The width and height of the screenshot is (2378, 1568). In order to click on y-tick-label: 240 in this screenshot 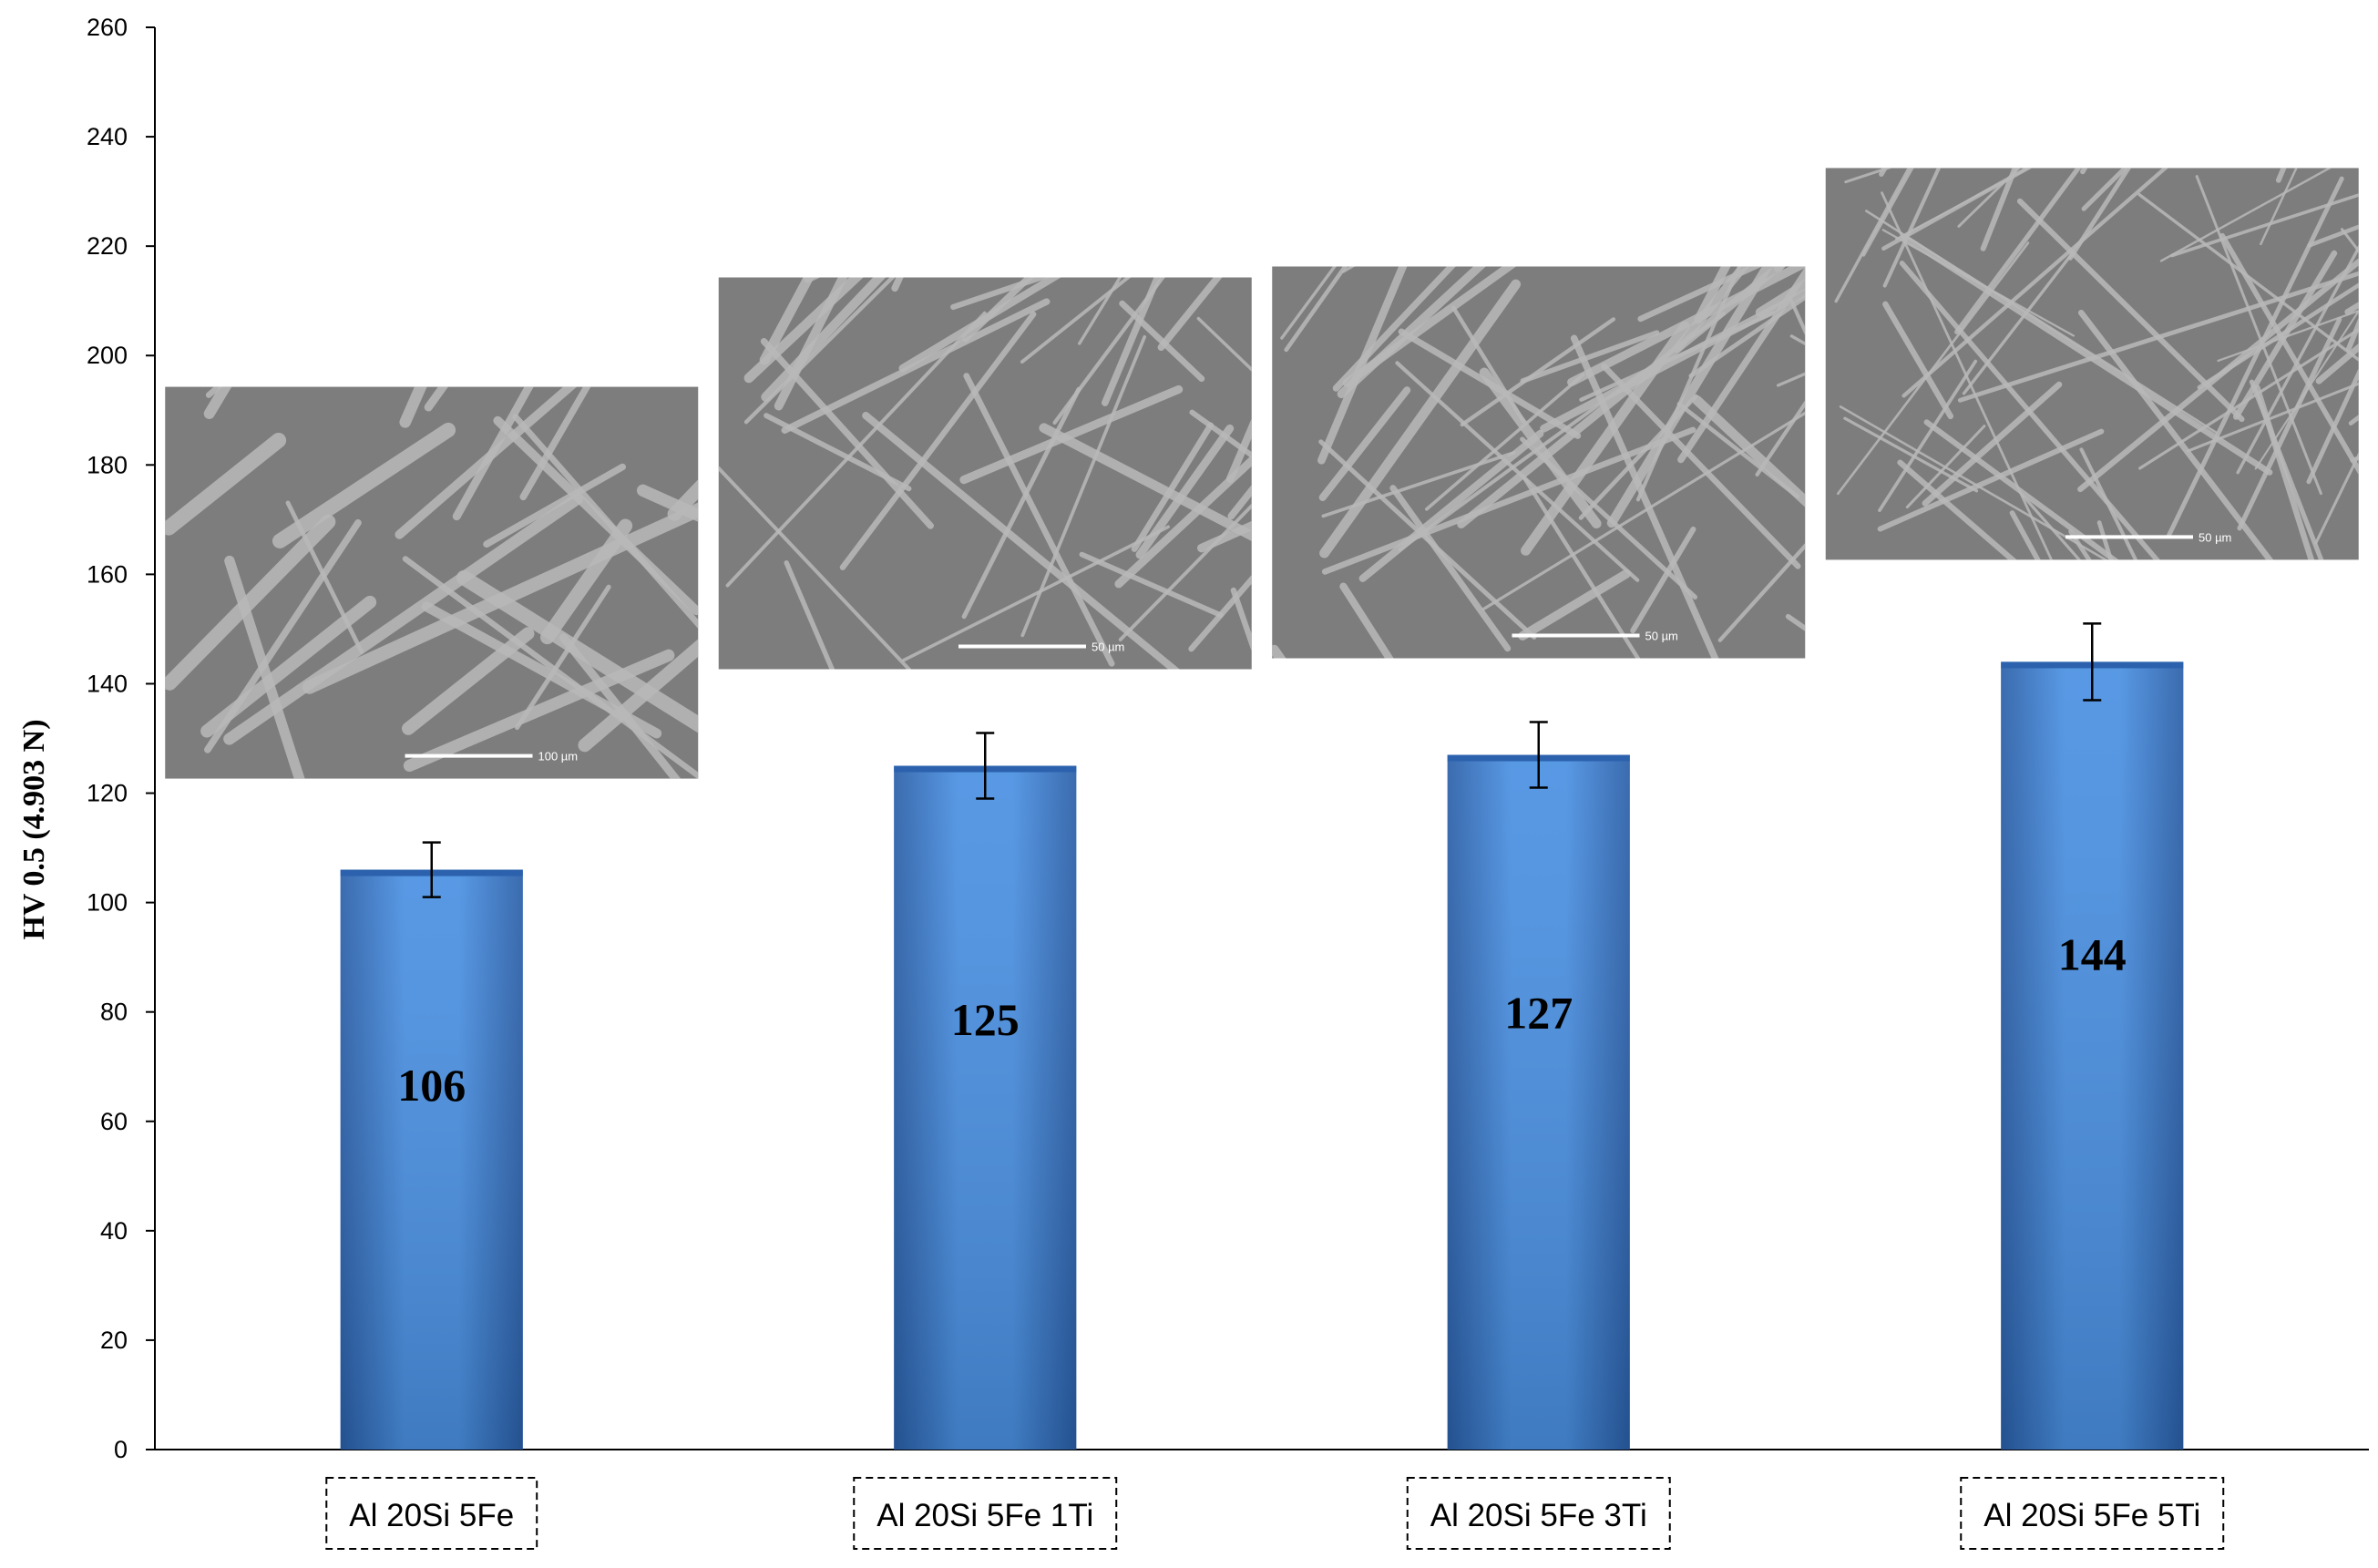, I will do `click(108, 136)`.